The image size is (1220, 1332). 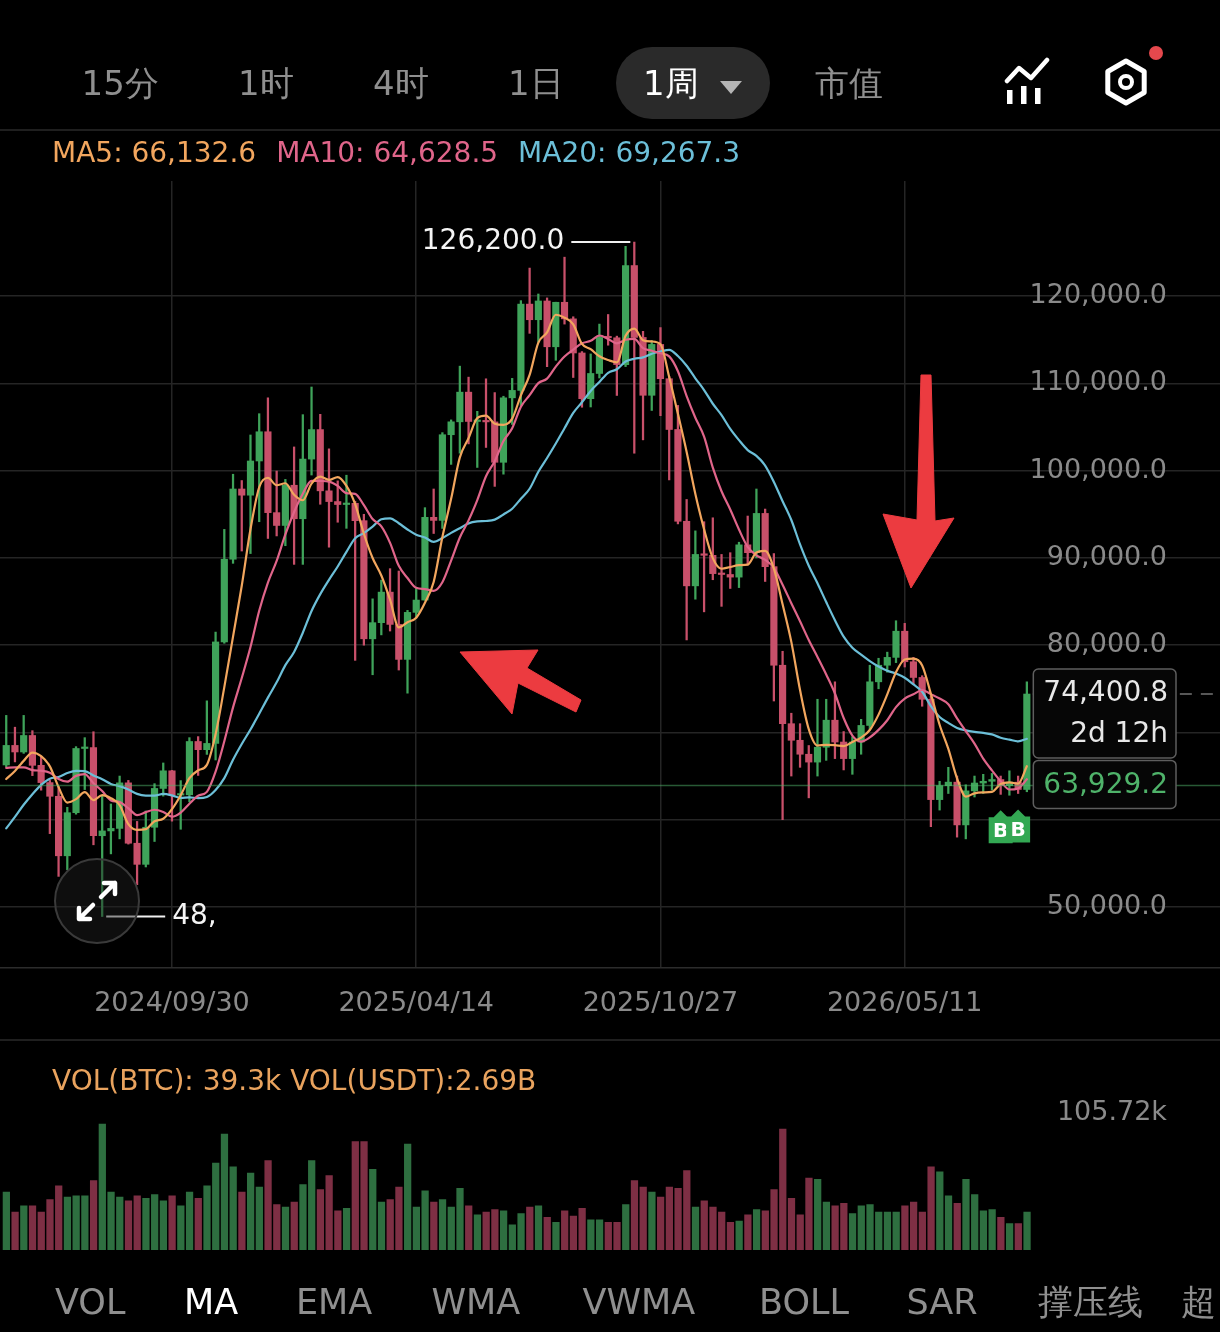 What do you see at coordinates (1098, 381) in the screenshot?
I see `y-tick-label: 110,000.0` at bounding box center [1098, 381].